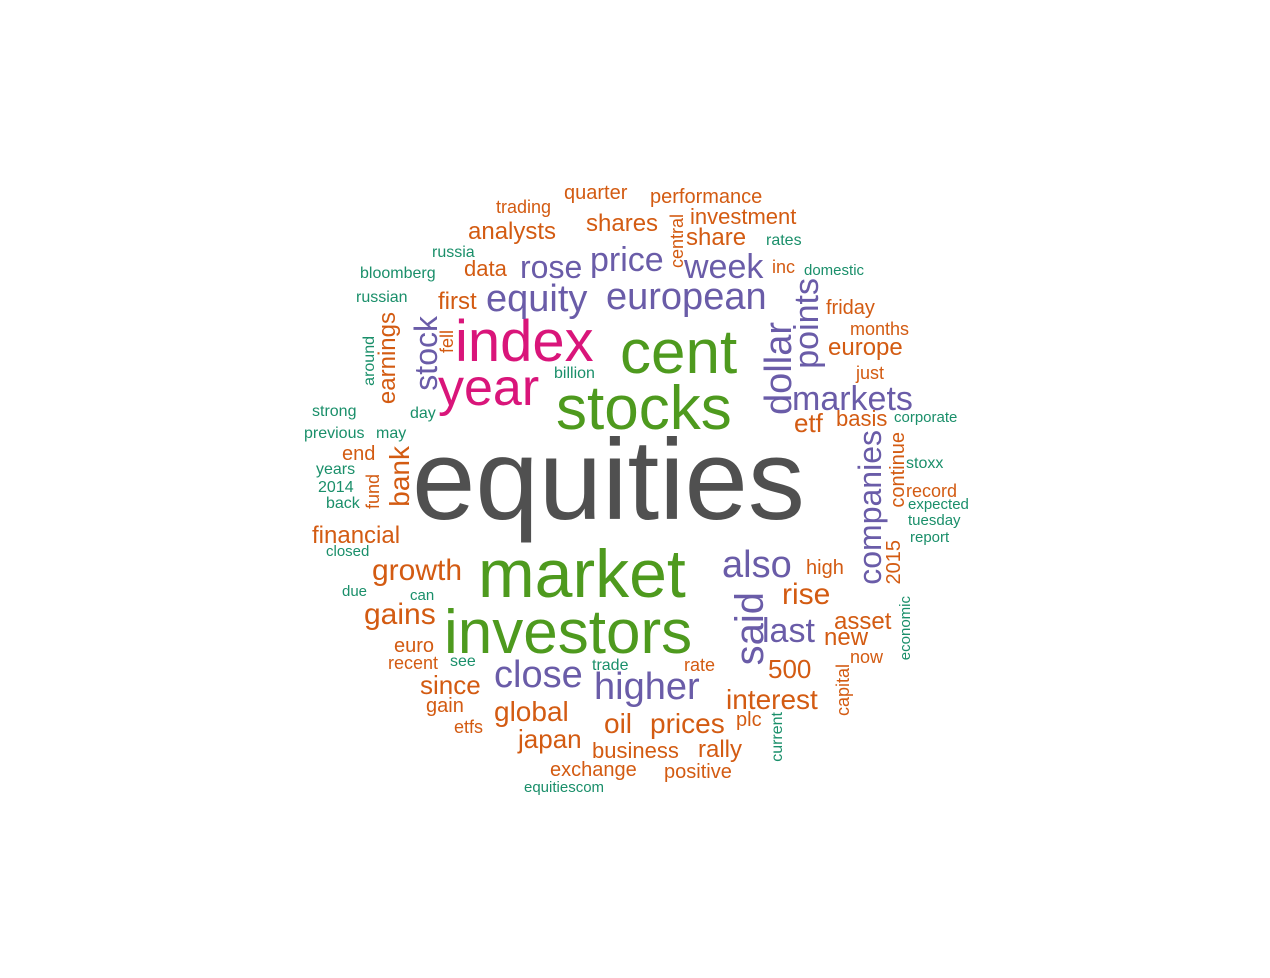 The image size is (1270, 978). What do you see at coordinates (537, 299) in the screenshot?
I see `word-equity: equity` at bounding box center [537, 299].